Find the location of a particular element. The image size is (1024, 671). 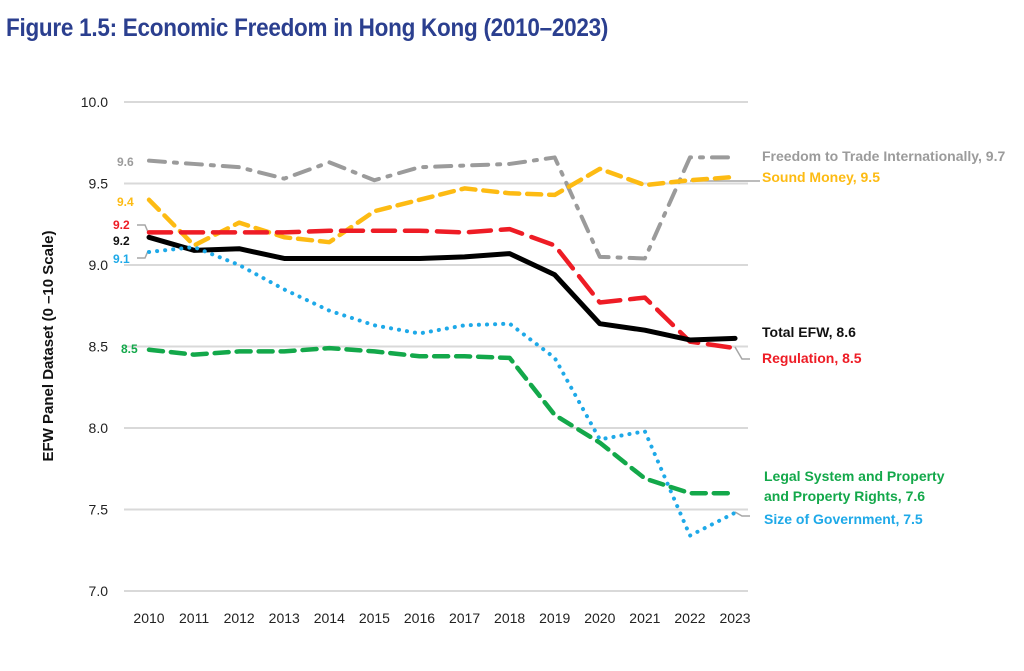

x-tick-label: 2021 is located at coordinates (644, 618).